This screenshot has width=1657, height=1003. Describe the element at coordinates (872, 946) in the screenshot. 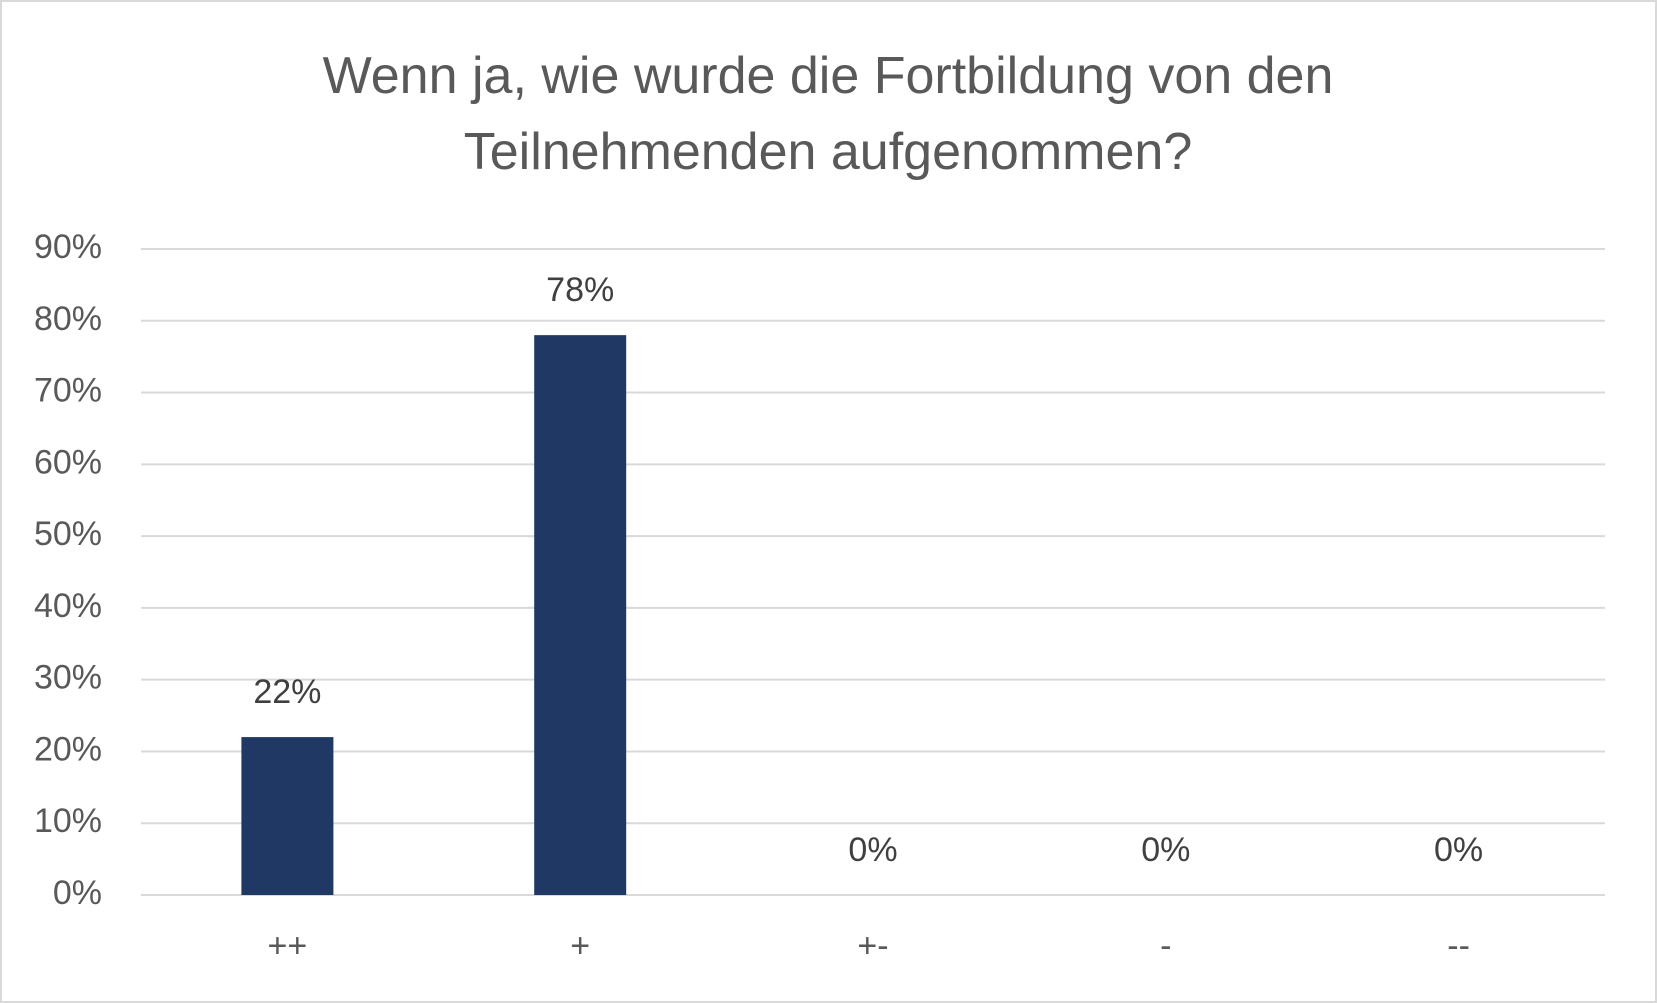

I see `x-tick-label: +-` at that location.